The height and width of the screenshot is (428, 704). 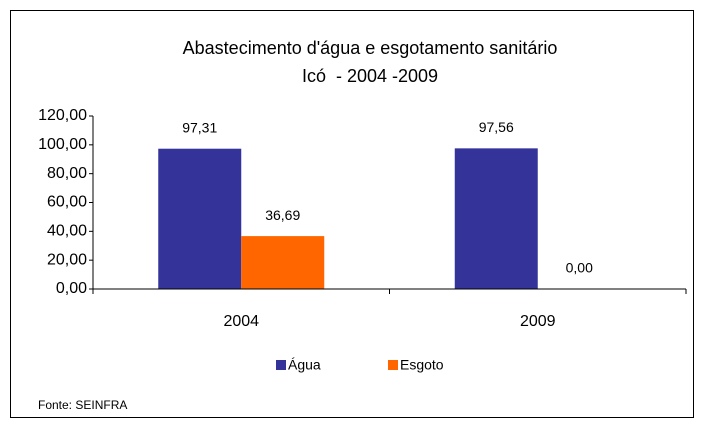 I want to click on y-tick-label: 60,00, so click(x=67, y=202).